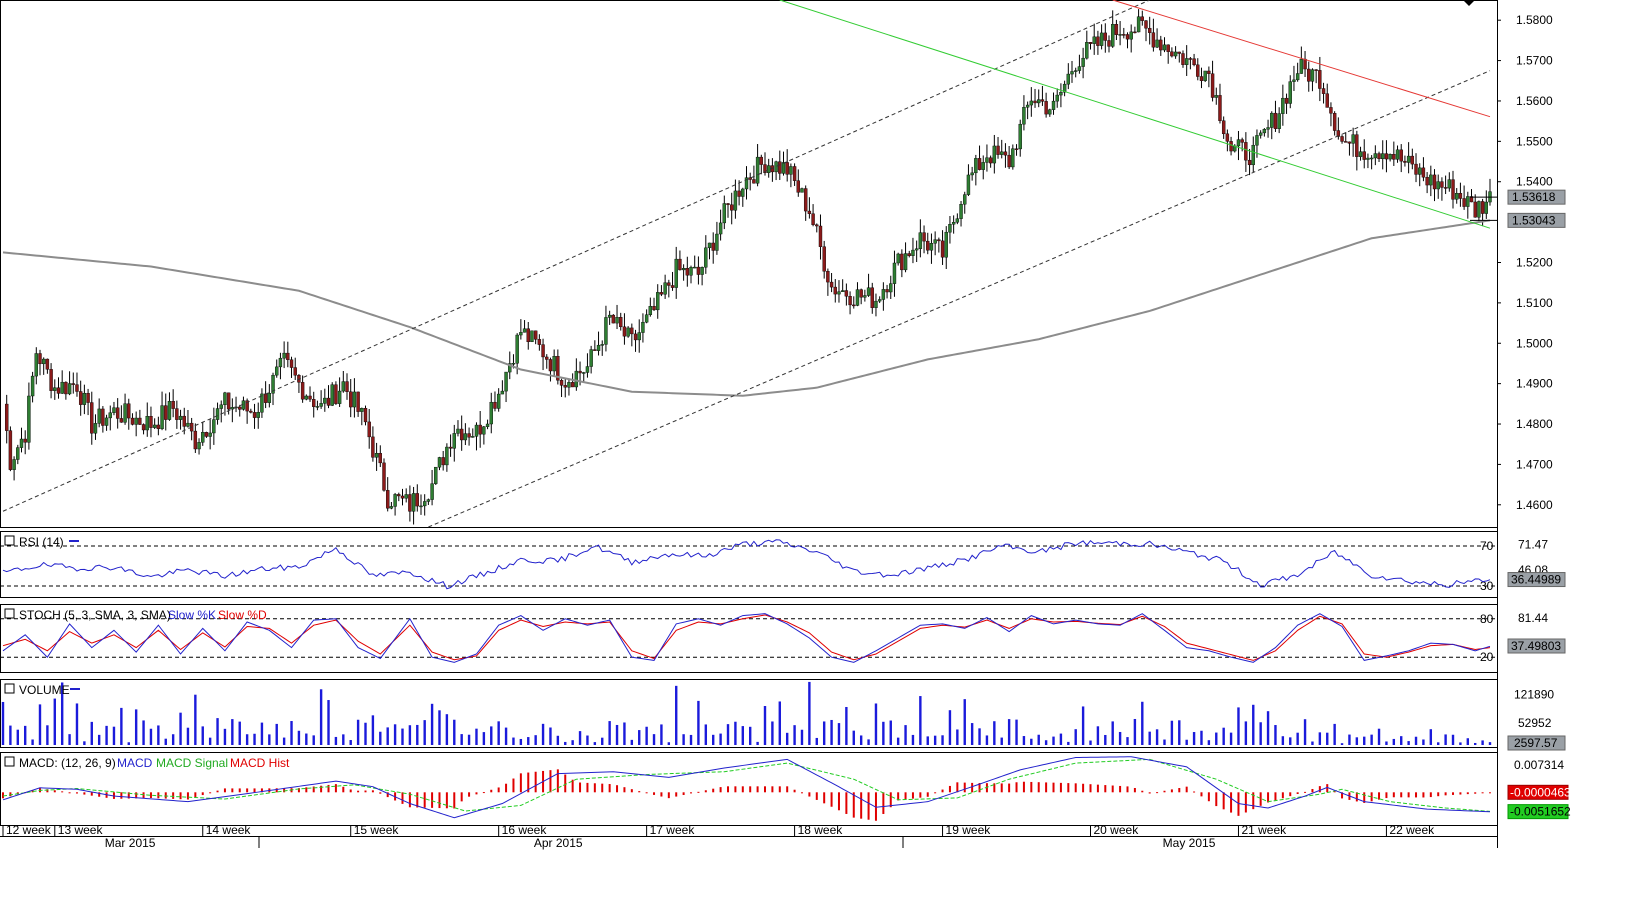 This screenshot has width=1651, height=898. What do you see at coordinates (1487, 586) in the screenshot?
I see `rsi-level-label: 30` at bounding box center [1487, 586].